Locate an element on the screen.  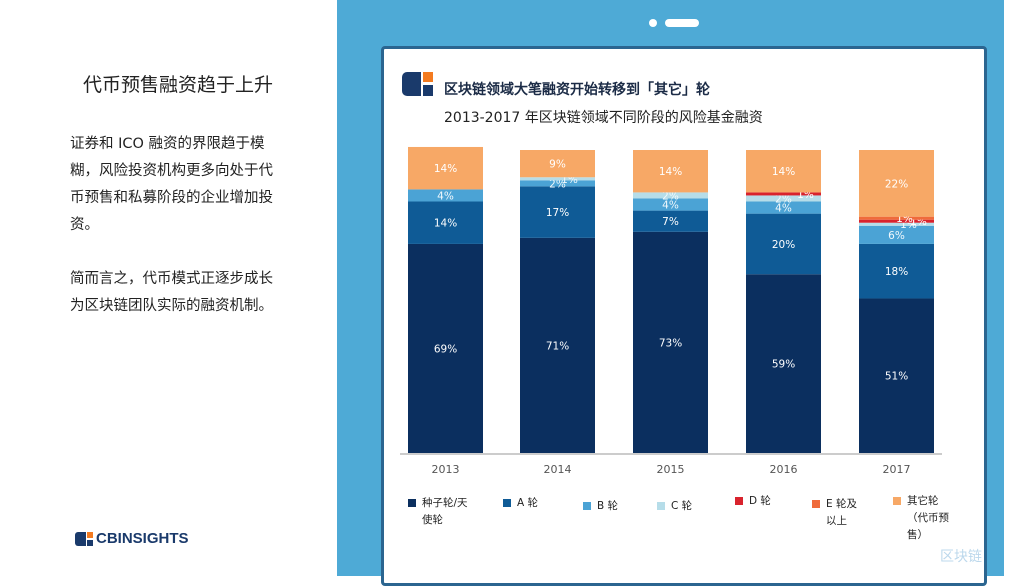
bar-label-2016-6: 14% is located at coordinates (783, 172).